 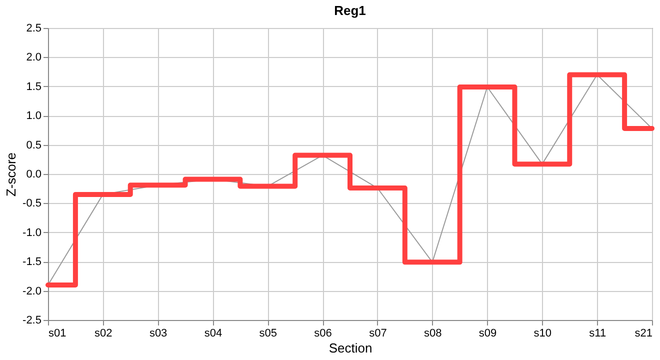 What do you see at coordinates (378, 334) in the screenshot?
I see `x-tick-label: s07` at bounding box center [378, 334].